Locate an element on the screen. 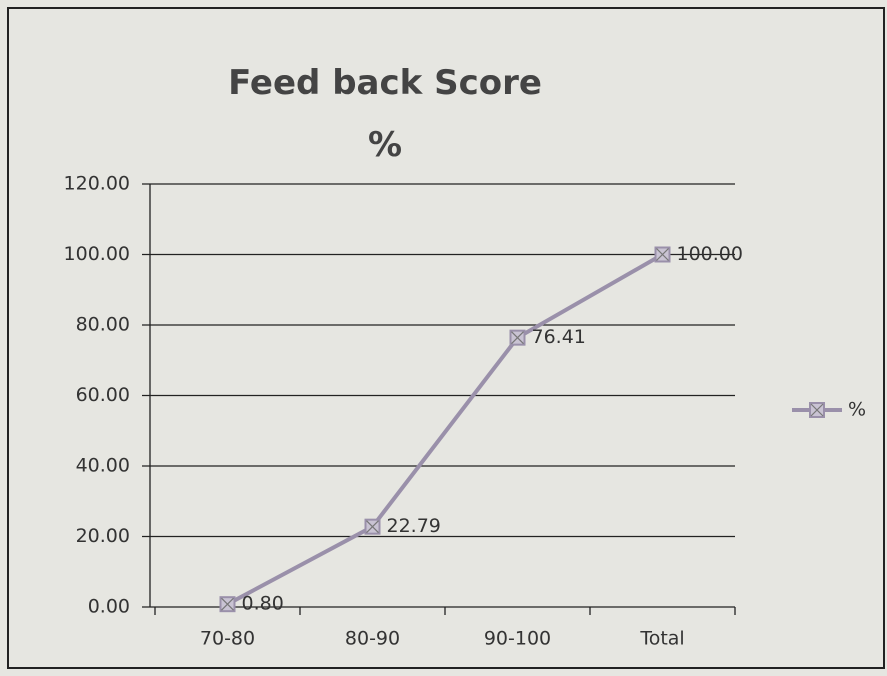  data-label: 76.41 is located at coordinates (559, 337).